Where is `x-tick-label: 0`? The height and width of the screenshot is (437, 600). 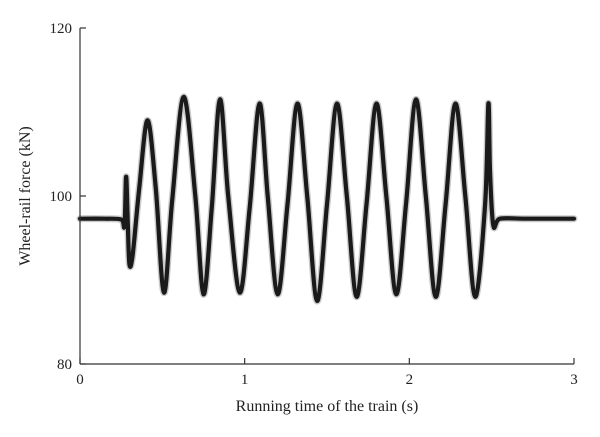 x-tick-label: 0 is located at coordinates (80, 380).